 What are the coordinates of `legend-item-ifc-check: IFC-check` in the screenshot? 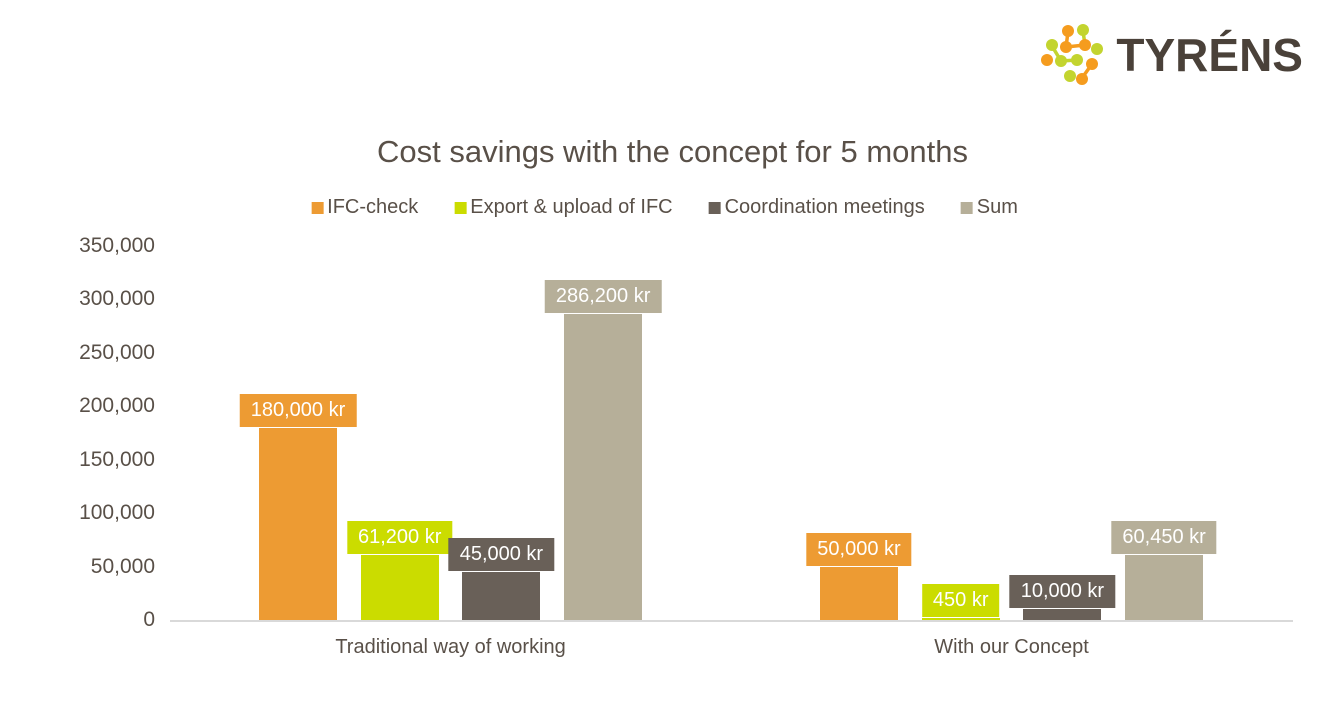 It's located at (364, 207).